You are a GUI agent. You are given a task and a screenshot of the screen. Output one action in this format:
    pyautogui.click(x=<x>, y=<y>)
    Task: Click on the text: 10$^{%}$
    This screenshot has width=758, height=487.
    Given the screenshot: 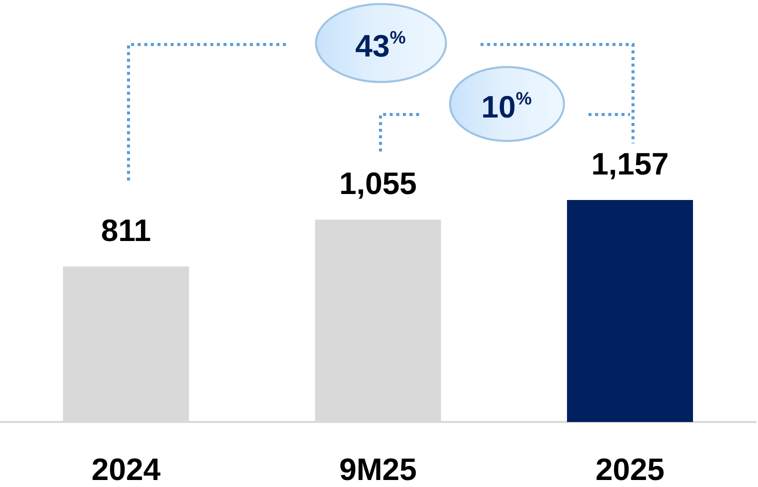 What is the action you would take?
    pyautogui.click(x=506, y=106)
    